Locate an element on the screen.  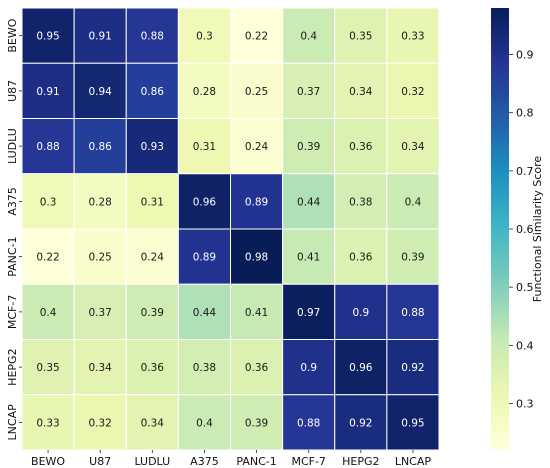
heatmap-cell-value: 0.41 is located at coordinates (308, 258).